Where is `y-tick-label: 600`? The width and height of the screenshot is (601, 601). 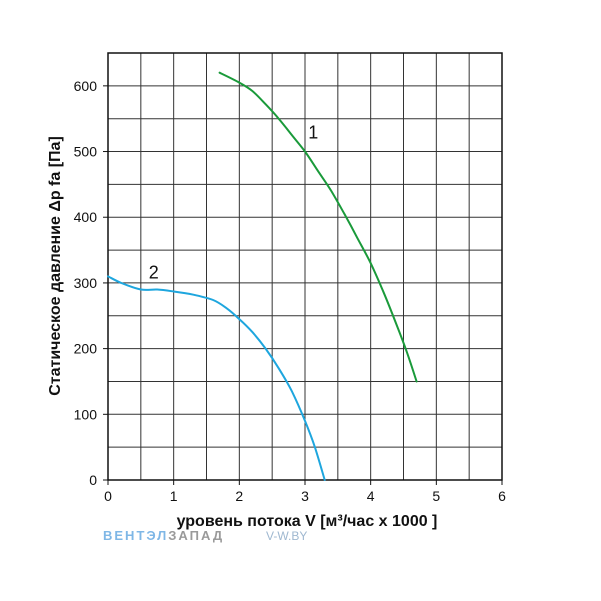
y-tick-label: 600 is located at coordinates (86, 86).